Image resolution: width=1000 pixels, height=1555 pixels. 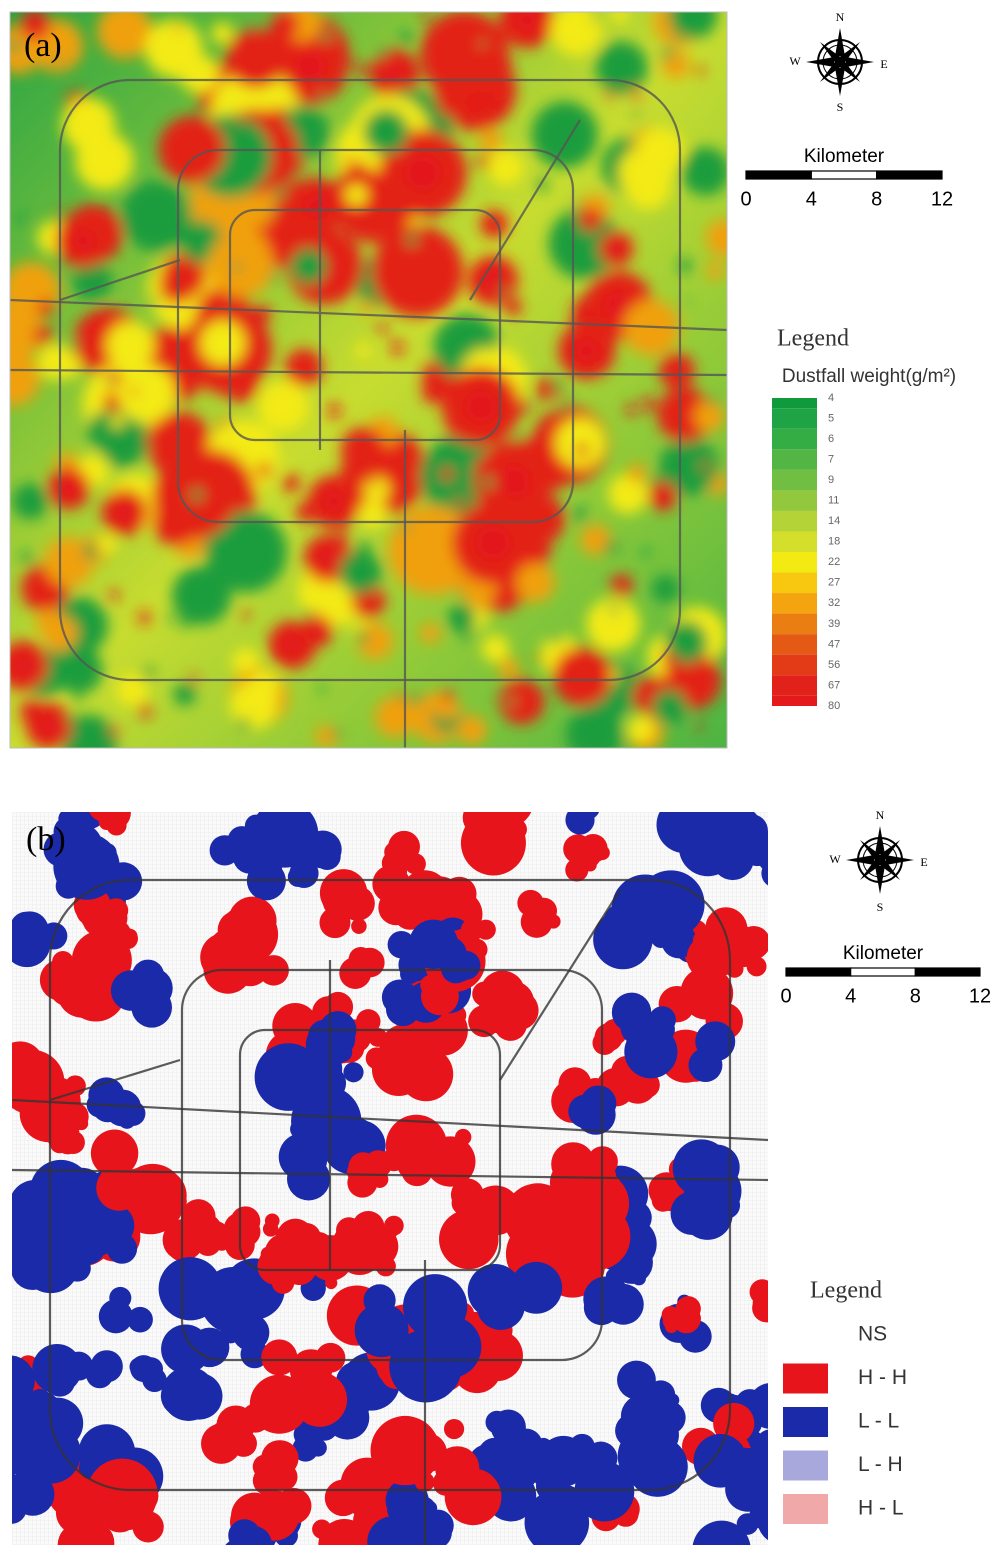 I want to click on scale-tick-label: 4, so click(x=850, y=996).